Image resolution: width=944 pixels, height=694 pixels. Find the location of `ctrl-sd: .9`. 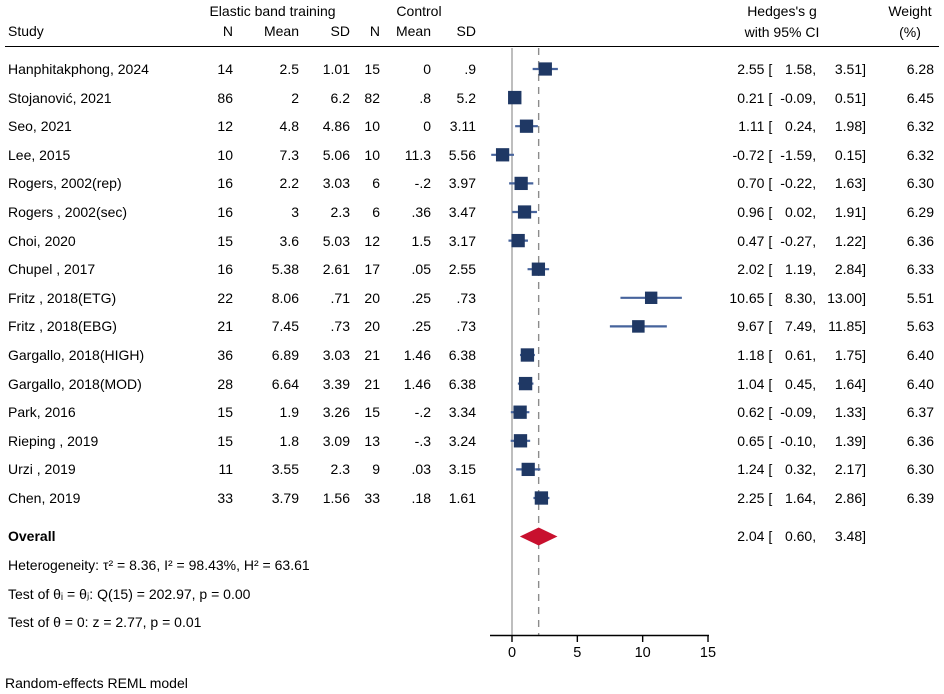

ctrl-sd: .9 is located at coordinates (470, 68).